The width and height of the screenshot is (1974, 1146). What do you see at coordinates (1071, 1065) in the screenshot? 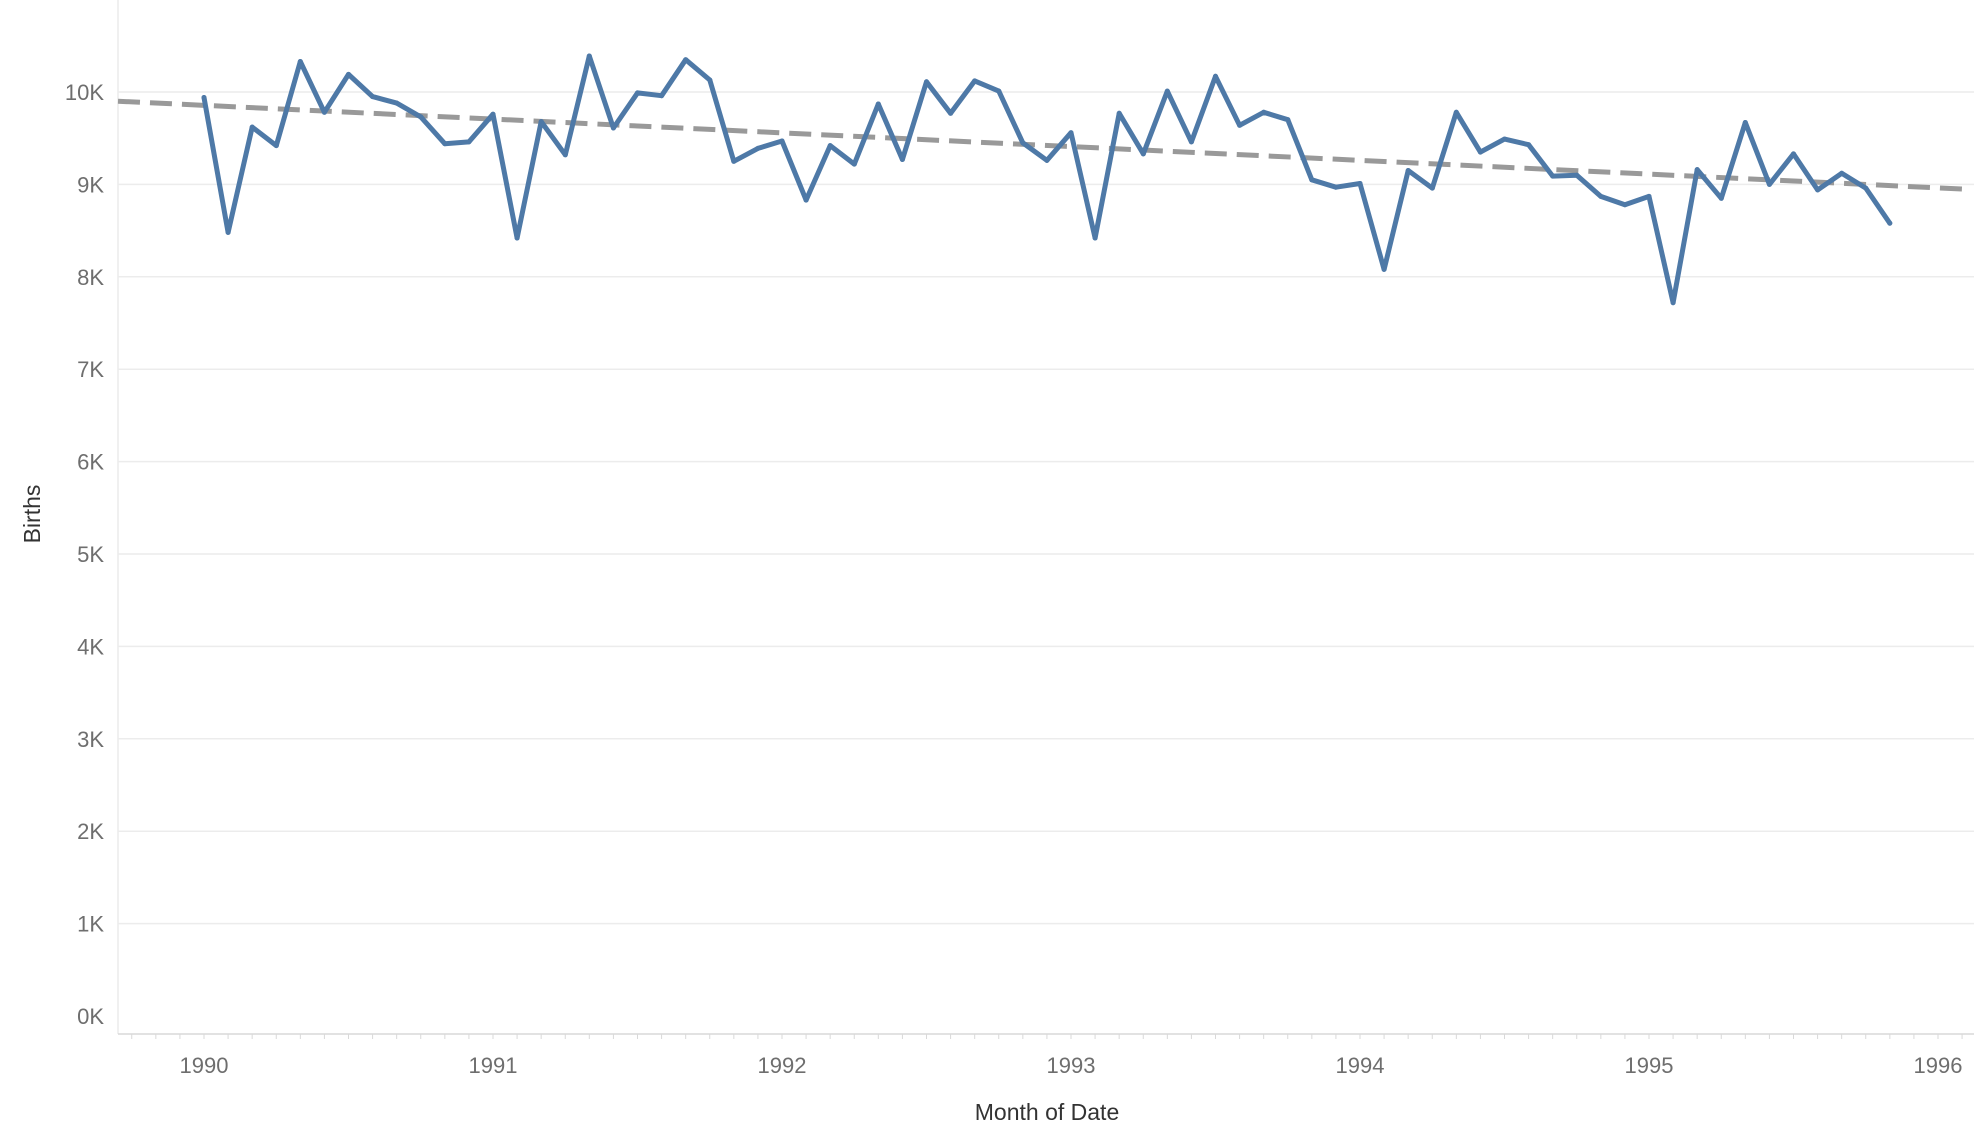
I see `x-tick-label: 1993` at bounding box center [1071, 1065].